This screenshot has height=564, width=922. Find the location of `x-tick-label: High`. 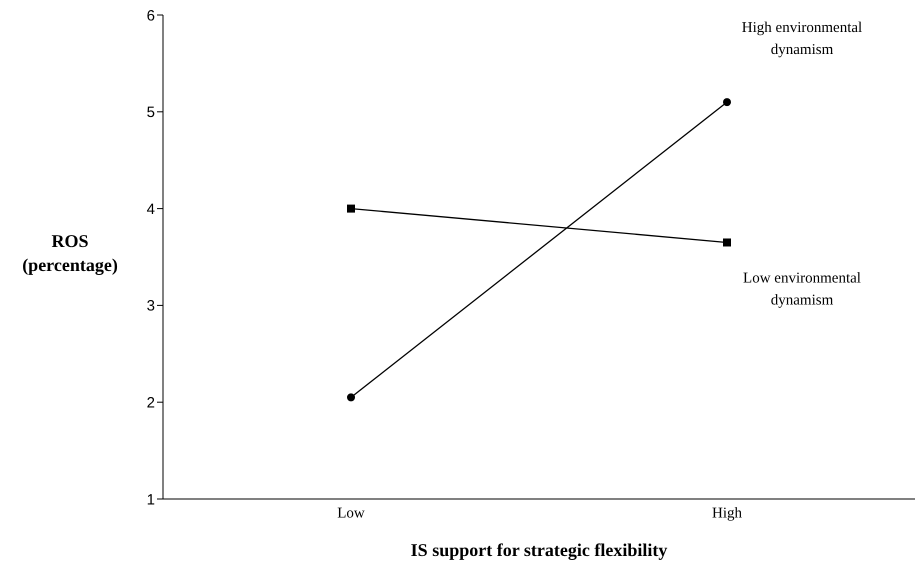

x-tick-label: High is located at coordinates (727, 514).